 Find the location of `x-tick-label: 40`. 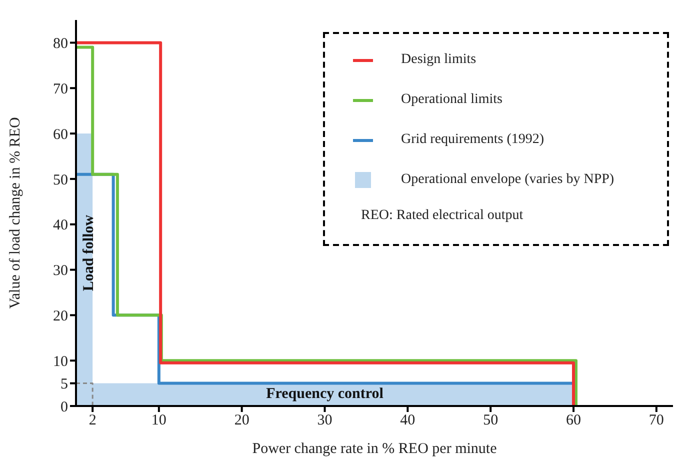

x-tick-label: 40 is located at coordinates (408, 420).